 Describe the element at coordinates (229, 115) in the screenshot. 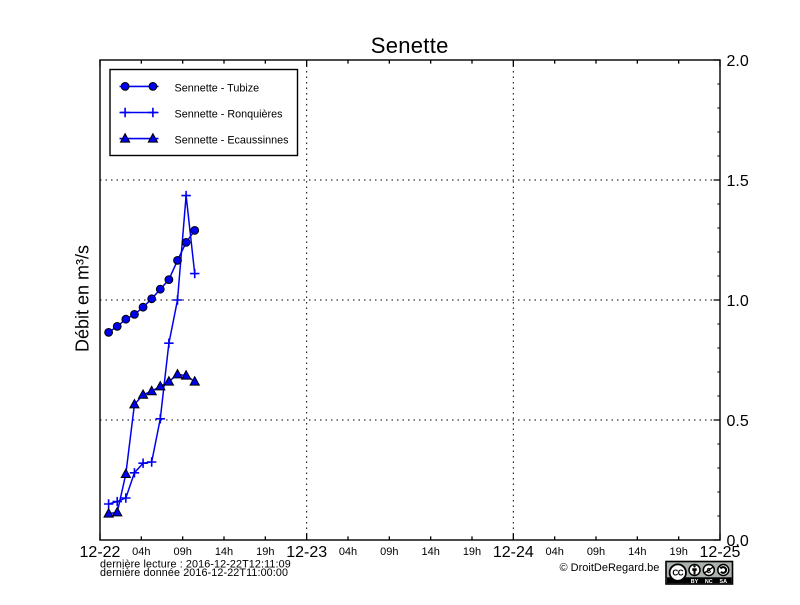

I see `svg-text: Sennette - Ronquières` at that location.